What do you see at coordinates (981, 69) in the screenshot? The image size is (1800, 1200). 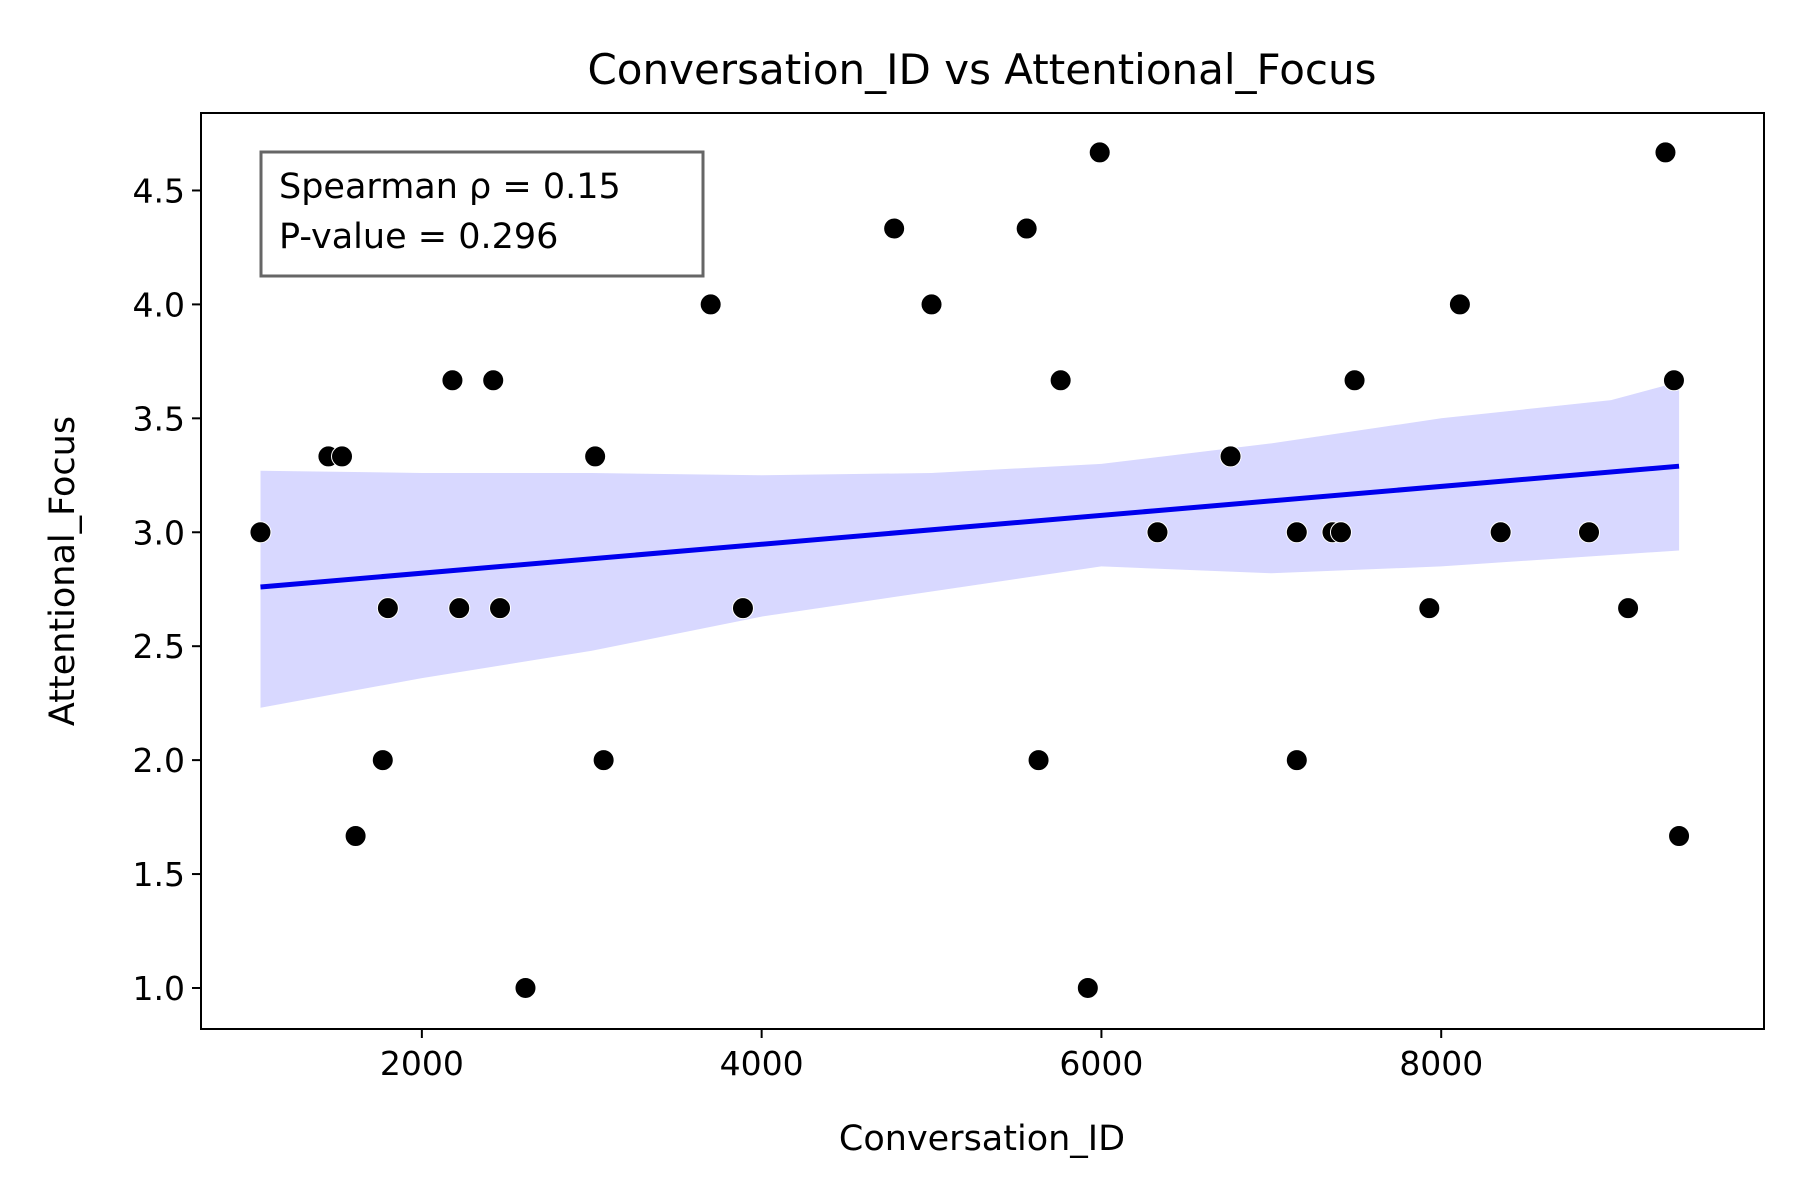 I see `chart-title: Conversation_ID vs Attentional_Focus` at bounding box center [981, 69].